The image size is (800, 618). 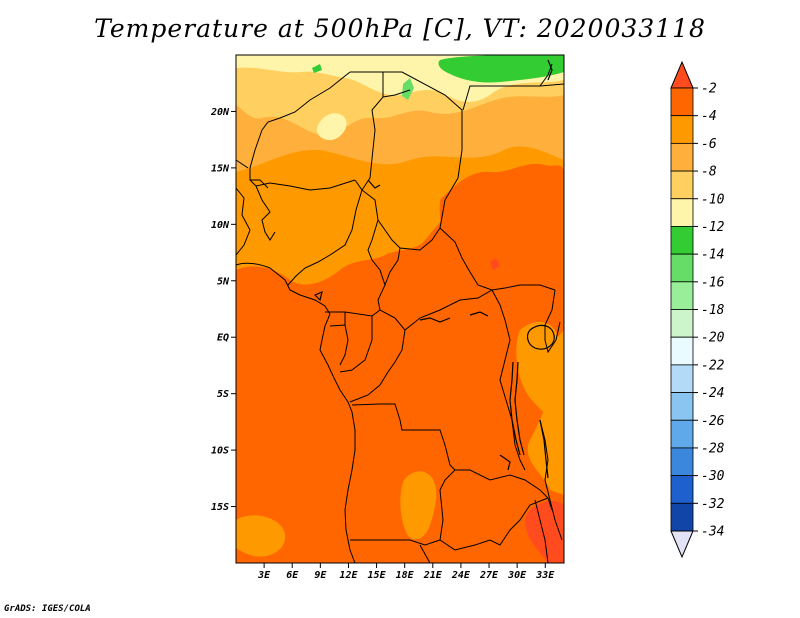 What do you see at coordinates (713, 365) in the screenshot?
I see `colorbar-label: -22` at bounding box center [713, 365].